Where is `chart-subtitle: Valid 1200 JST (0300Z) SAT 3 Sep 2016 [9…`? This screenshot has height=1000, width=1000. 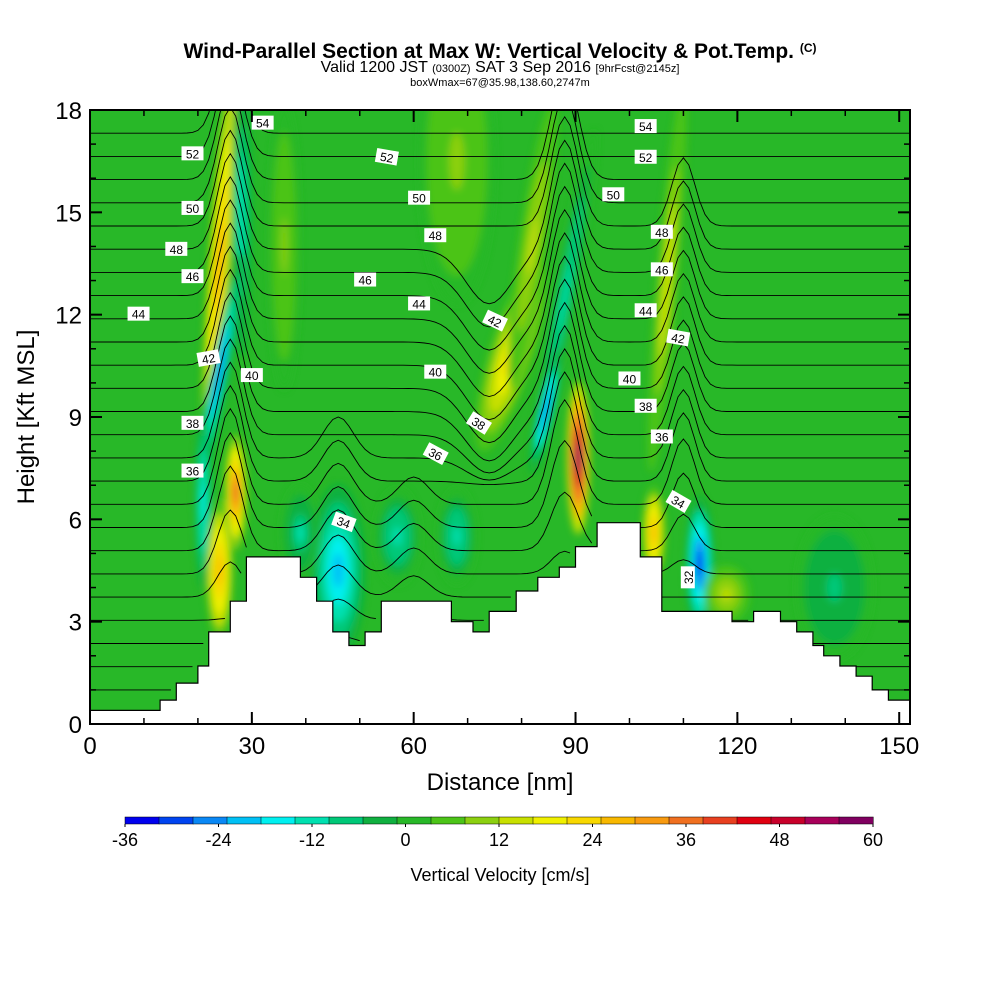 chart-subtitle: Valid 1200 JST (0300Z) SAT 3 Sep 2016 [9… is located at coordinates (500, 68).